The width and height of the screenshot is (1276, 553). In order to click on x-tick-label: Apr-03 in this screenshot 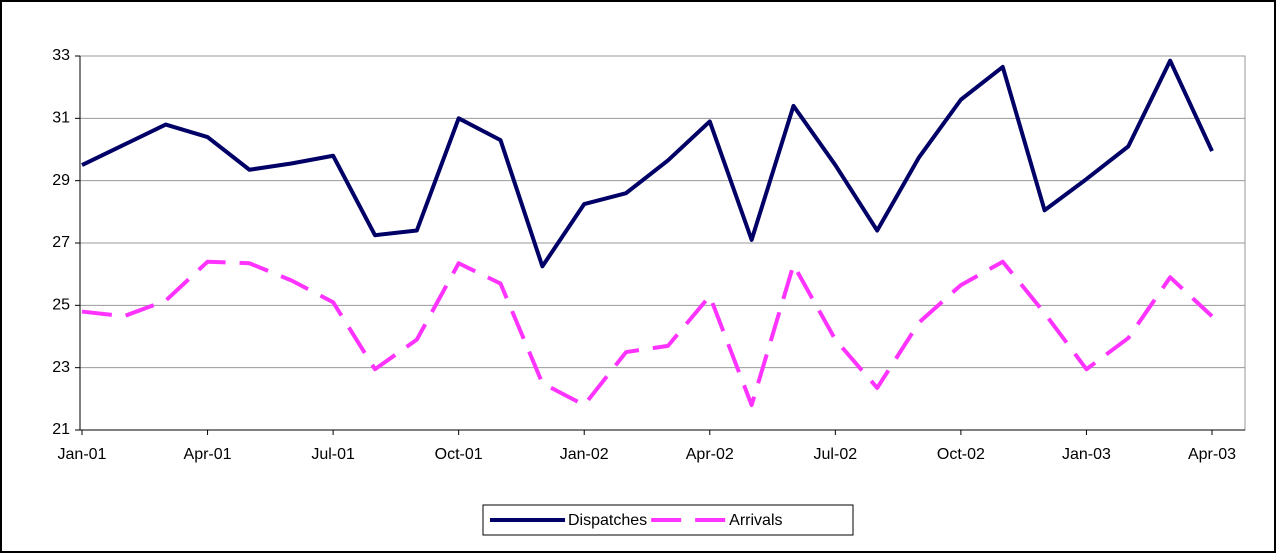, I will do `click(1212, 454)`.